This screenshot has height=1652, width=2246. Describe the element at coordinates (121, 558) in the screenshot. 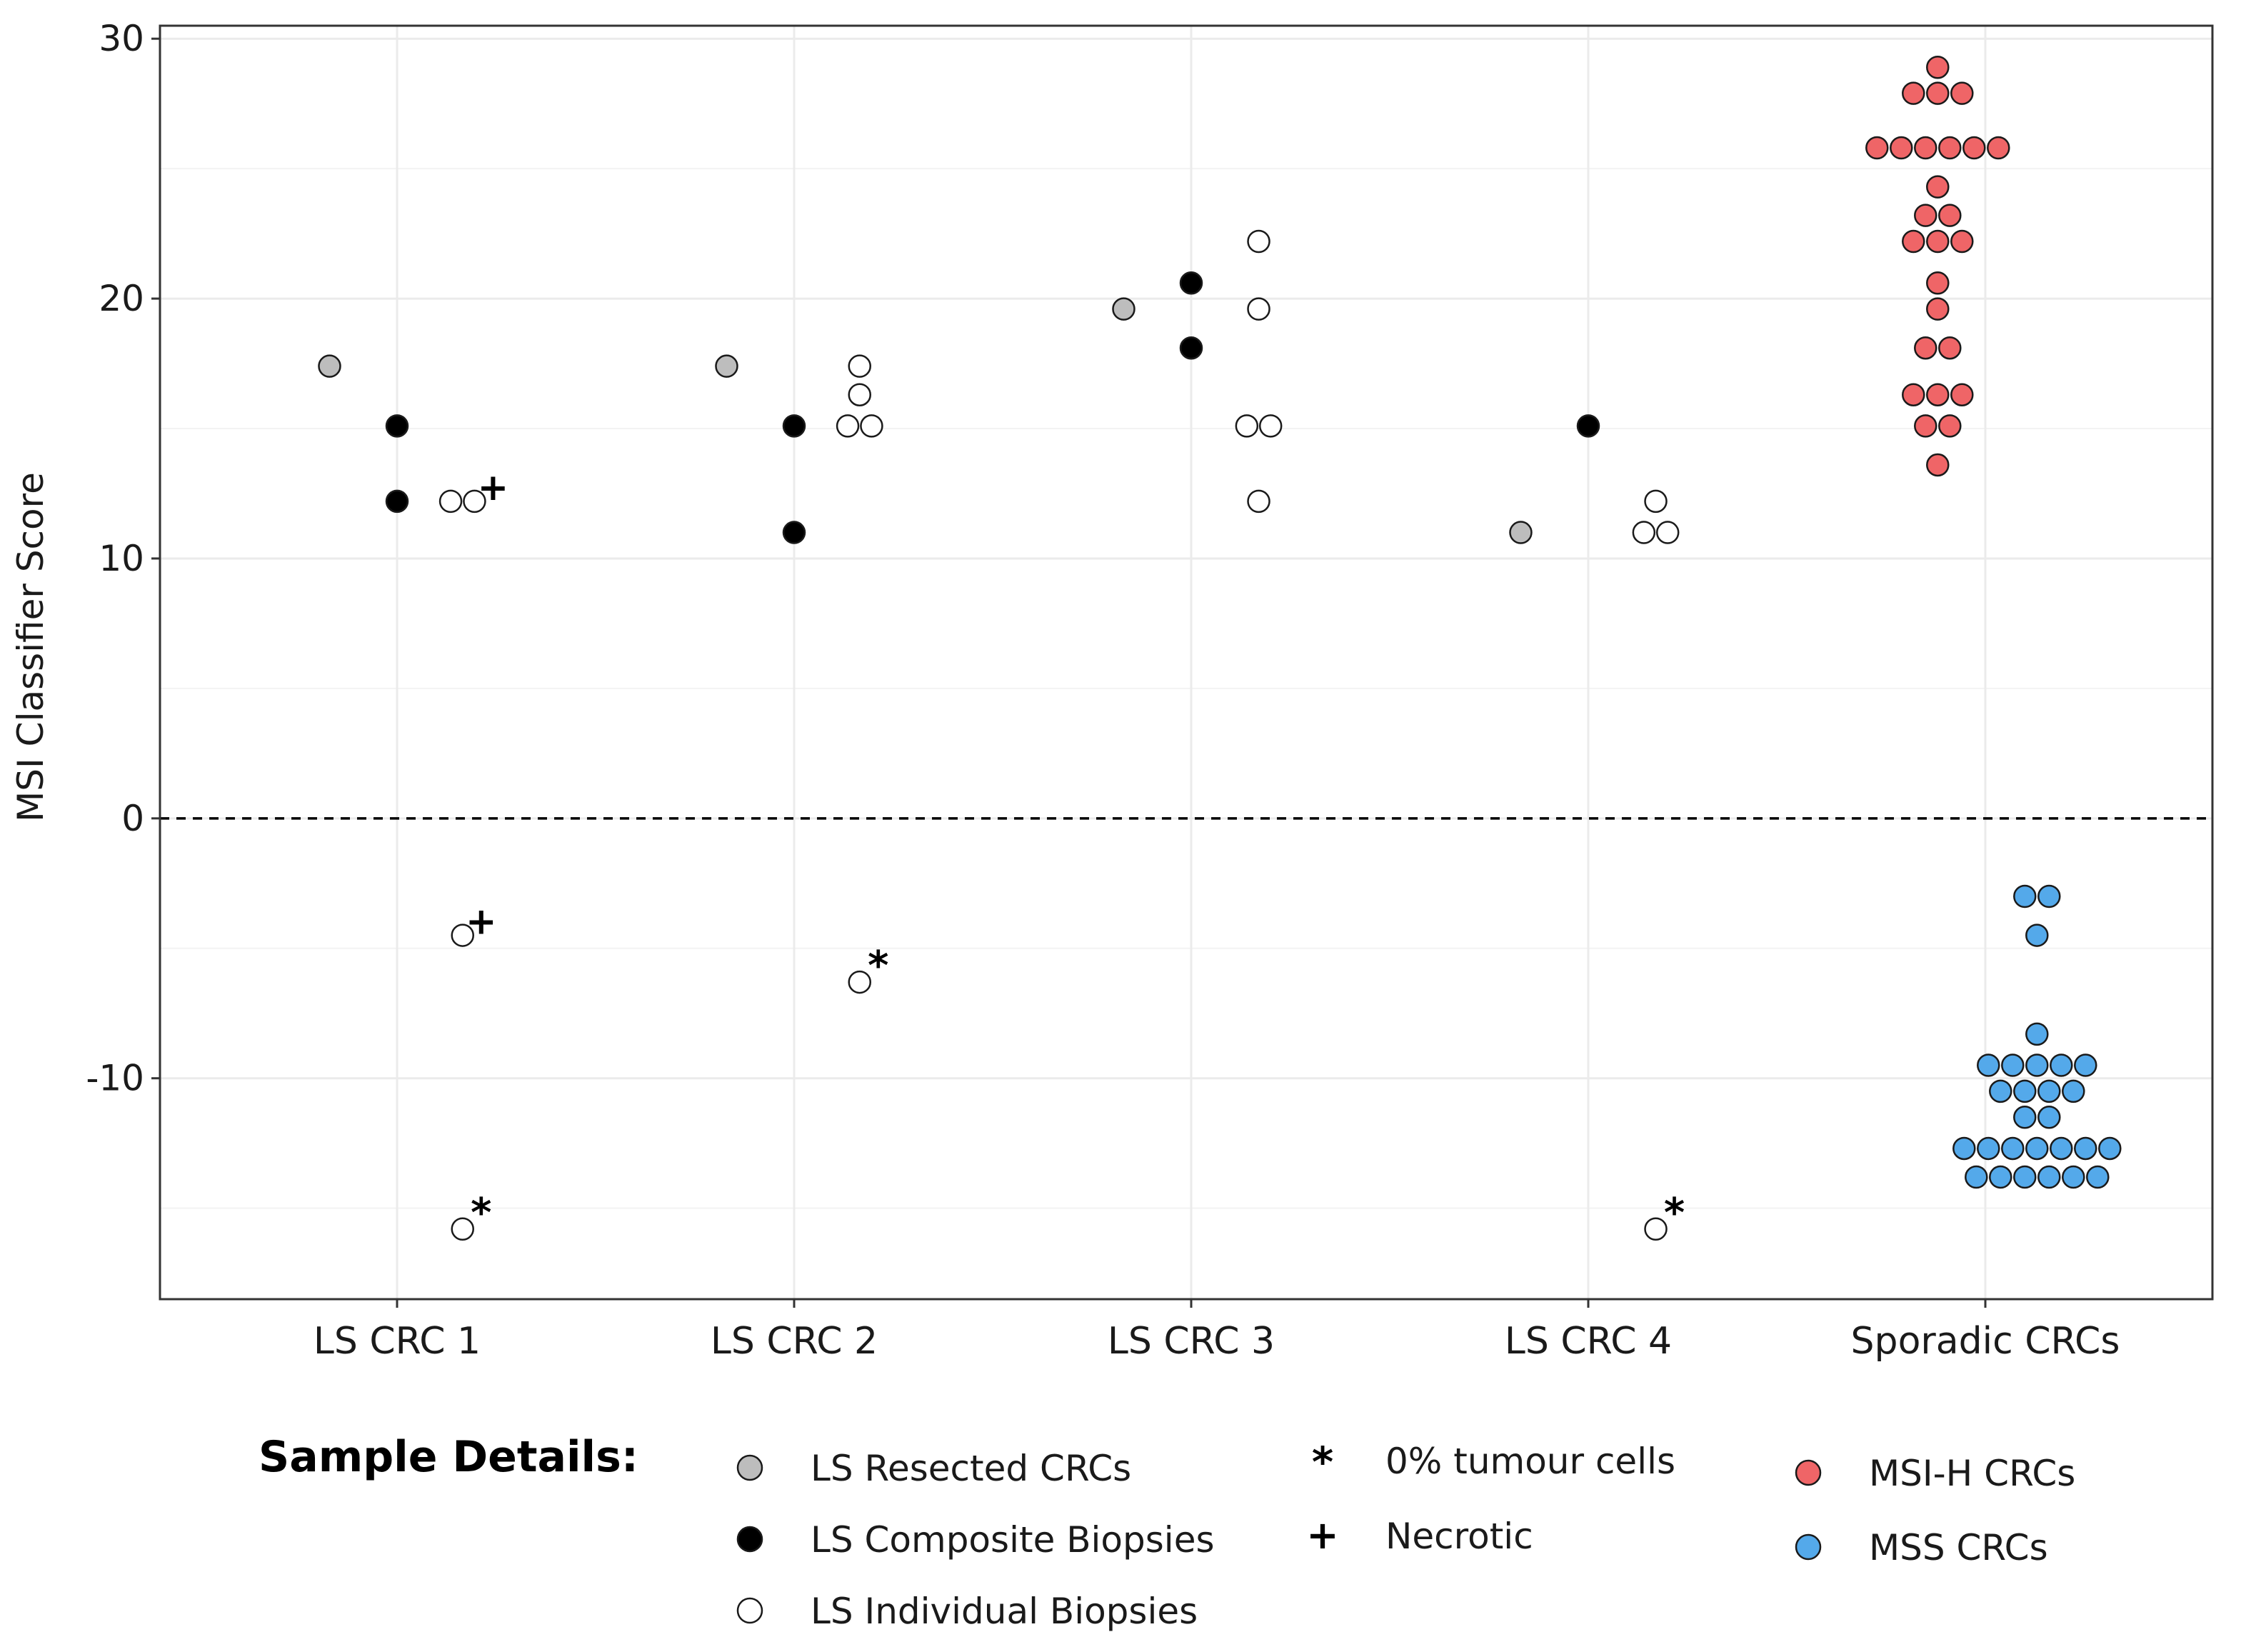

I see `y-tick-label: 10` at that location.